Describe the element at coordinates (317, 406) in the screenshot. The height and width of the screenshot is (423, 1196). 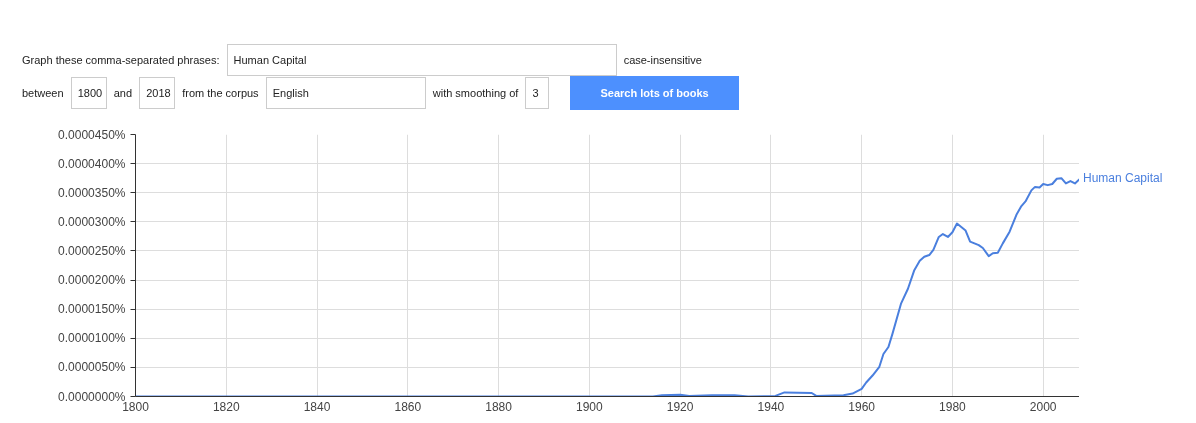
I see `x-tick-label: 1840` at that location.